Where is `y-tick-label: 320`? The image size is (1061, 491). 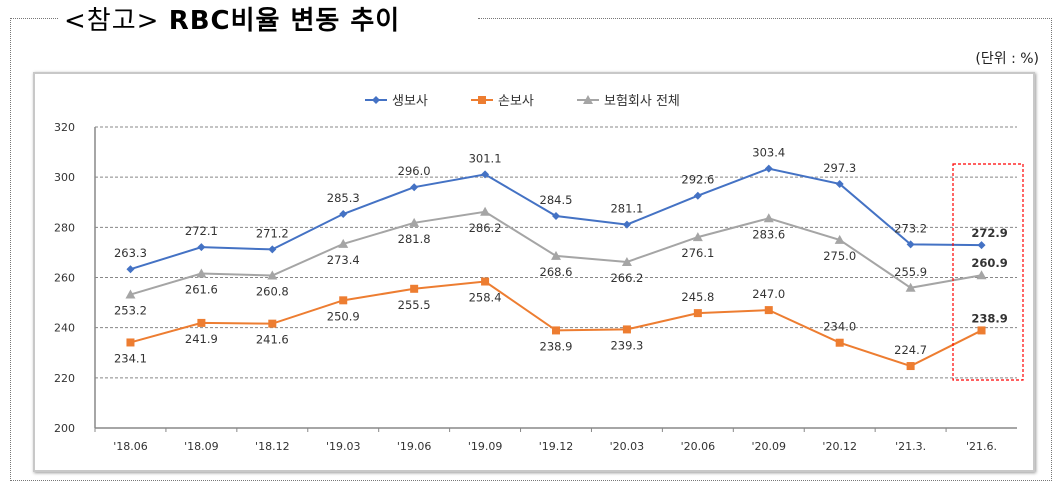 y-tick-label: 320 is located at coordinates (64, 127).